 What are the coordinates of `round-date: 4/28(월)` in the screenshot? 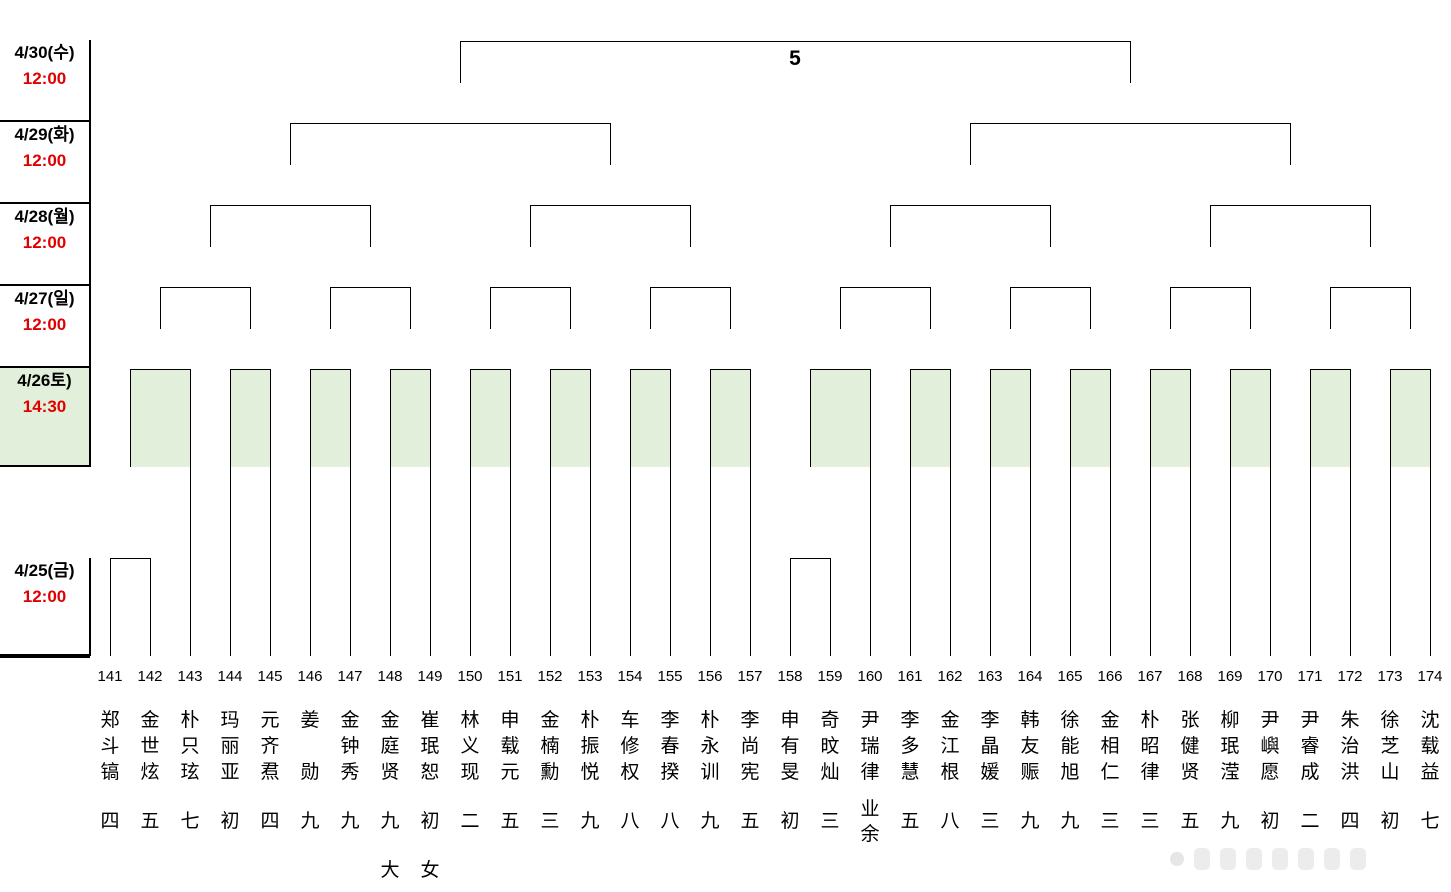 It's located at (44, 216).